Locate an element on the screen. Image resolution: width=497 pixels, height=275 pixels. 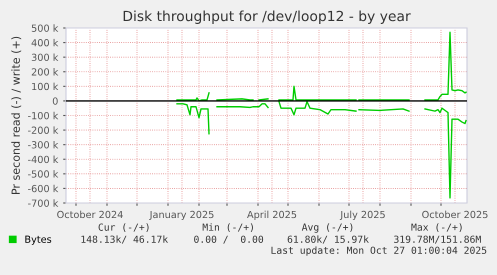
chart-title: Disk throughput for /dev/loop12 - by year is located at coordinates (267, 17).